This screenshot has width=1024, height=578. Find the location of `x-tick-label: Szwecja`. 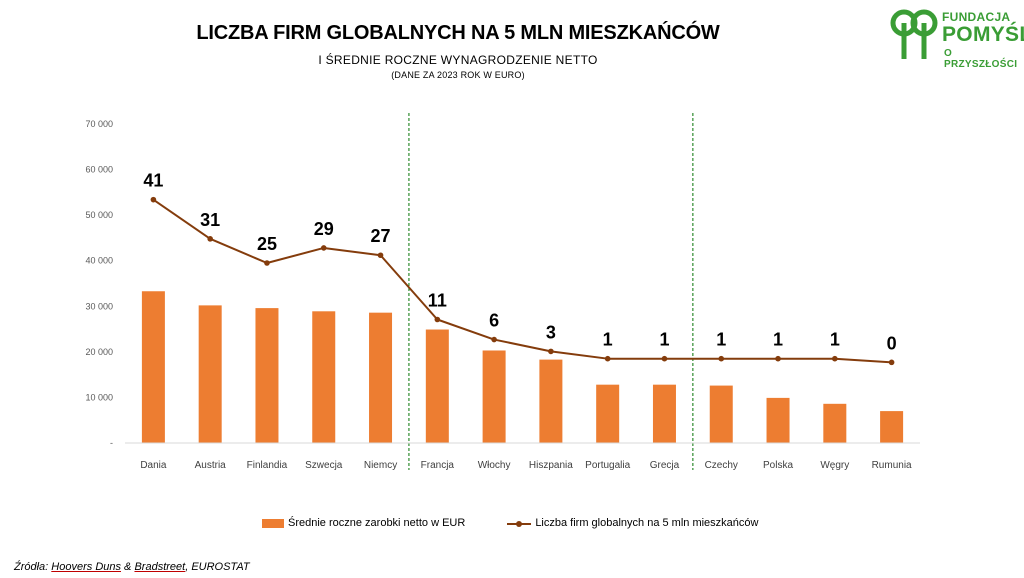

x-tick-label: Szwecja is located at coordinates (324, 465).